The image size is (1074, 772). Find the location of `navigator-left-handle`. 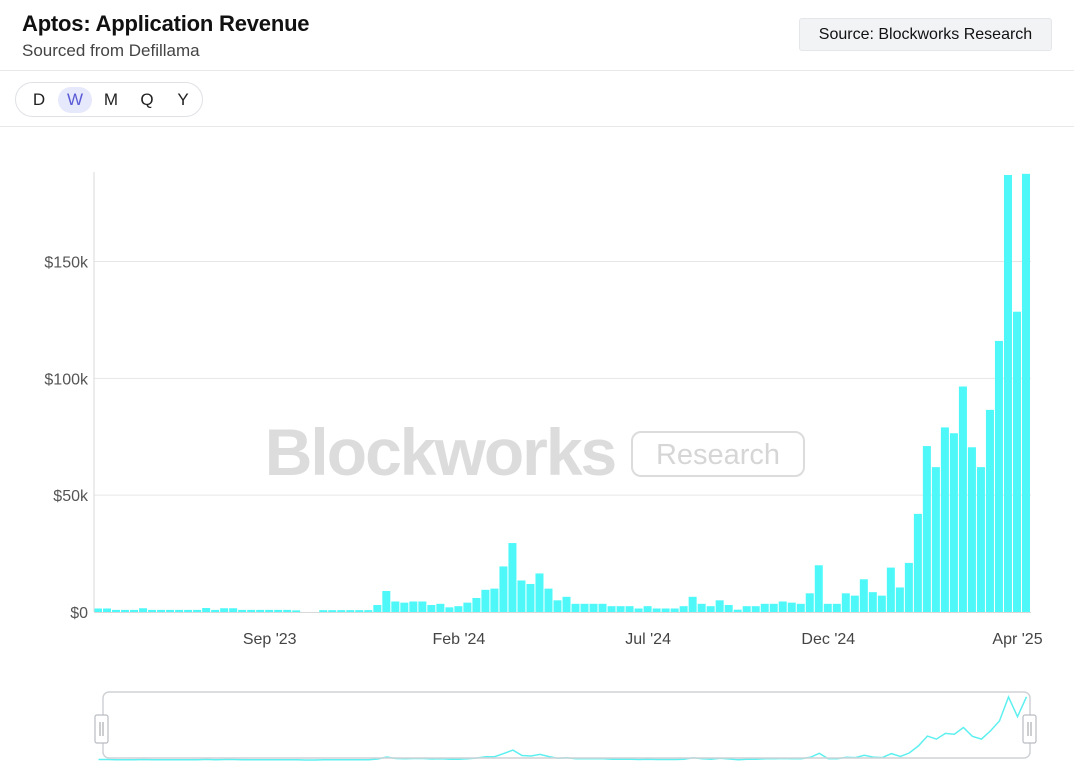

navigator-left-handle is located at coordinates (101, 729).